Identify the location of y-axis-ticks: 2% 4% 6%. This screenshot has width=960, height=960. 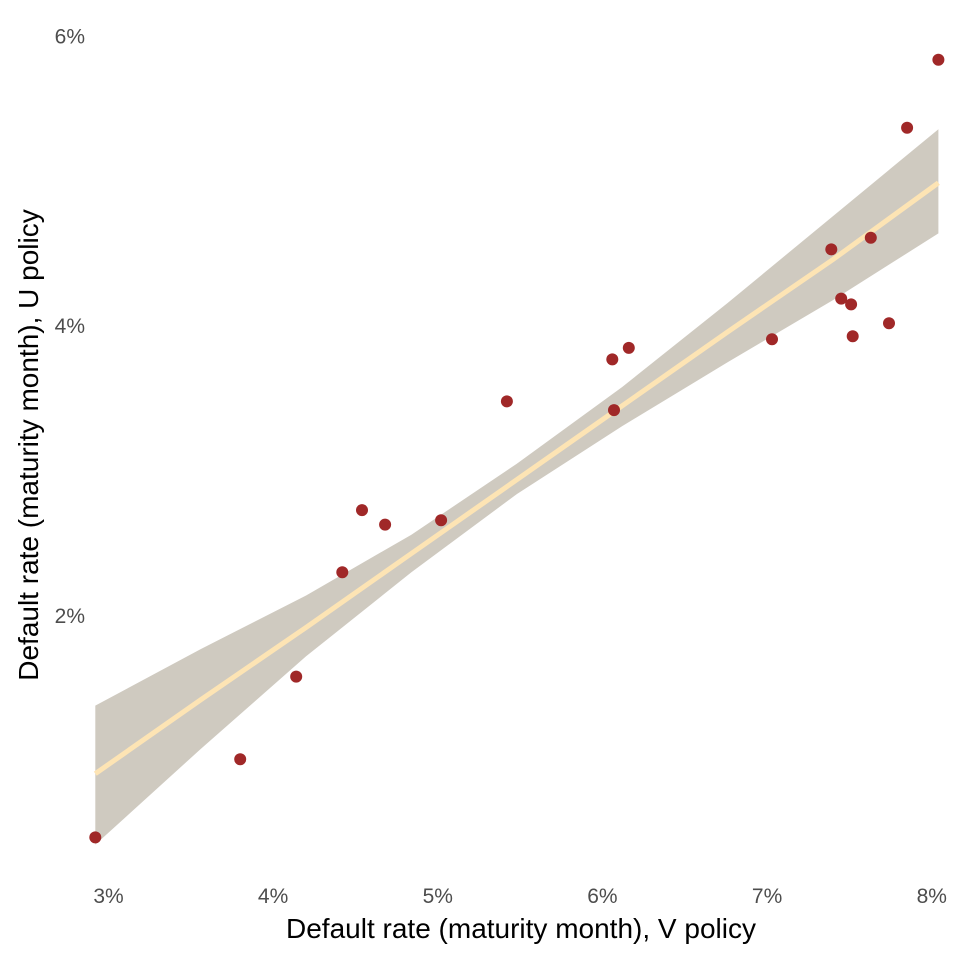
(70, 327).